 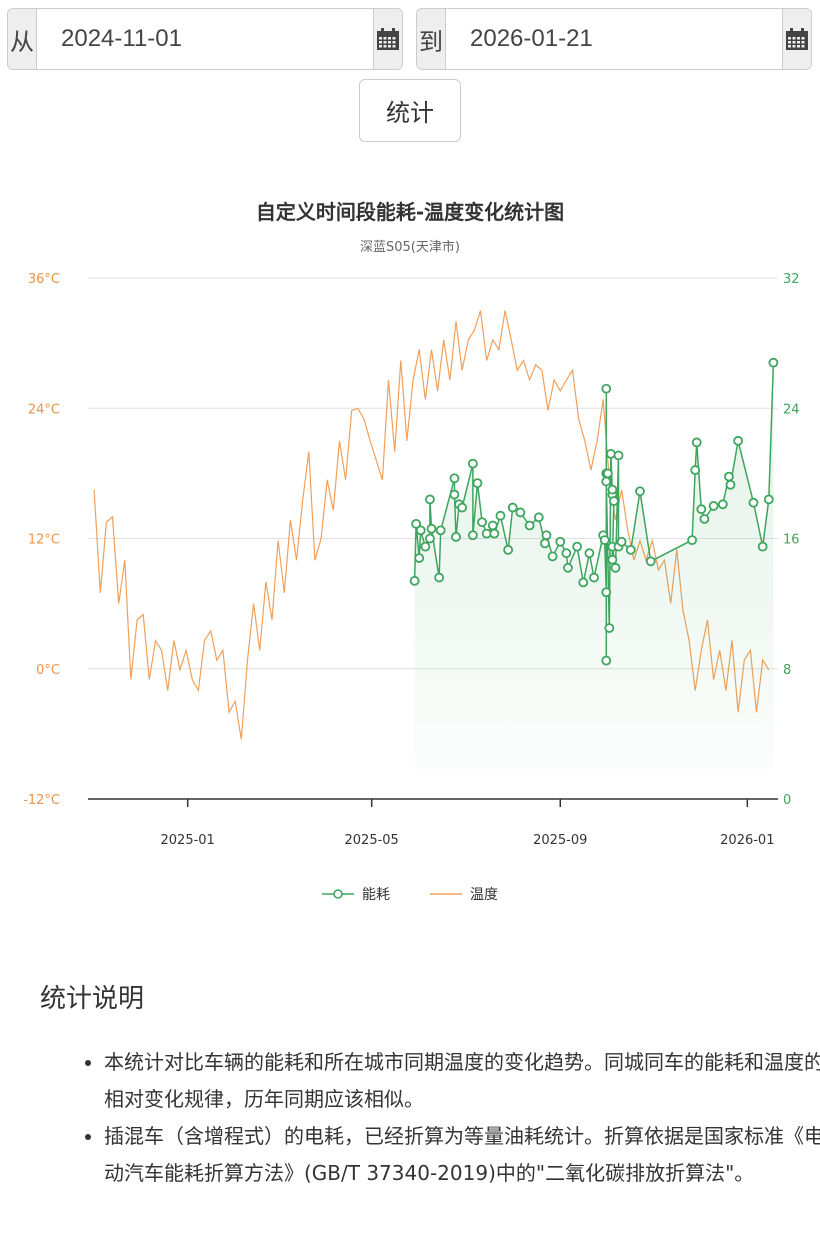 I want to click on x-tick-label: 2026-01, so click(x=747, y=840).